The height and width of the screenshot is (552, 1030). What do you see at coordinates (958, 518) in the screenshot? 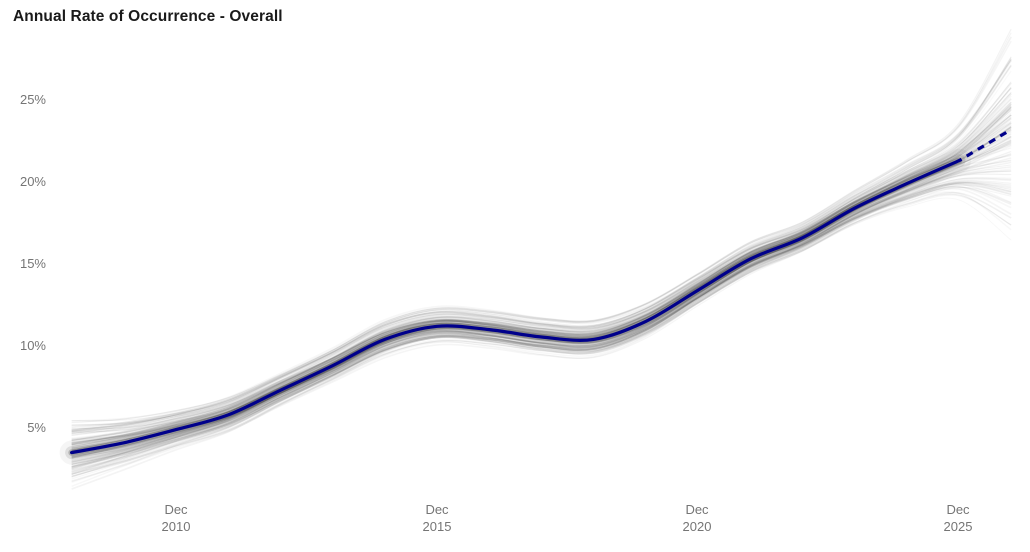
I see `x-tick-label-dec-2025: Dec 2025` at bounding box center [958, 518].